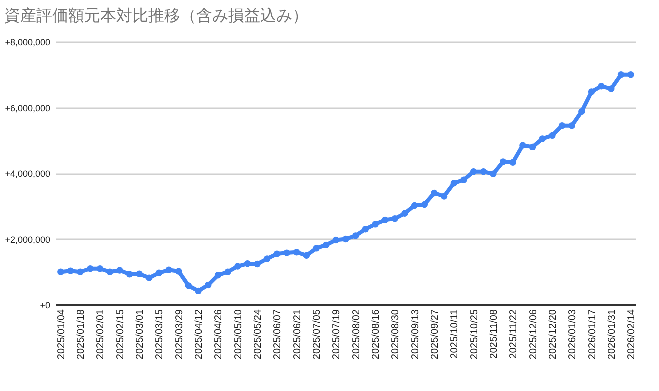  What do you see at coordinates (238, 334) in the screenshot?
I see `x-tick-label: 2025/05/10` at bounding box center [238, 334].